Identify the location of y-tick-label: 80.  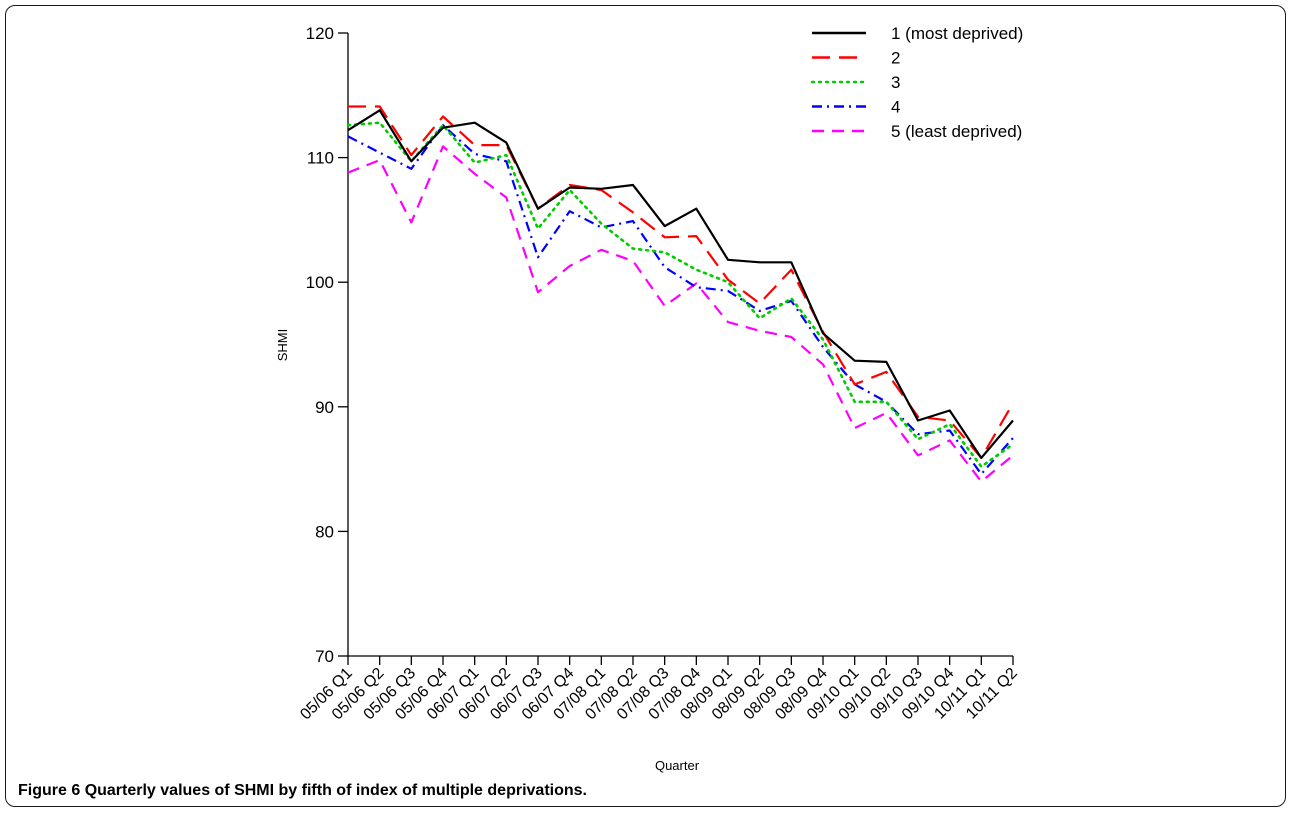
(324, 531).